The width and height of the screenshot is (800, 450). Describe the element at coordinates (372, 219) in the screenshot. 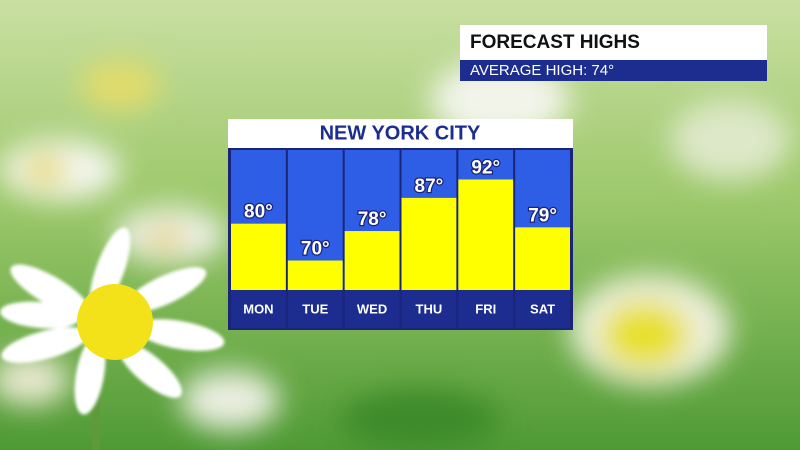

I see `value-label: 78°` at that location.